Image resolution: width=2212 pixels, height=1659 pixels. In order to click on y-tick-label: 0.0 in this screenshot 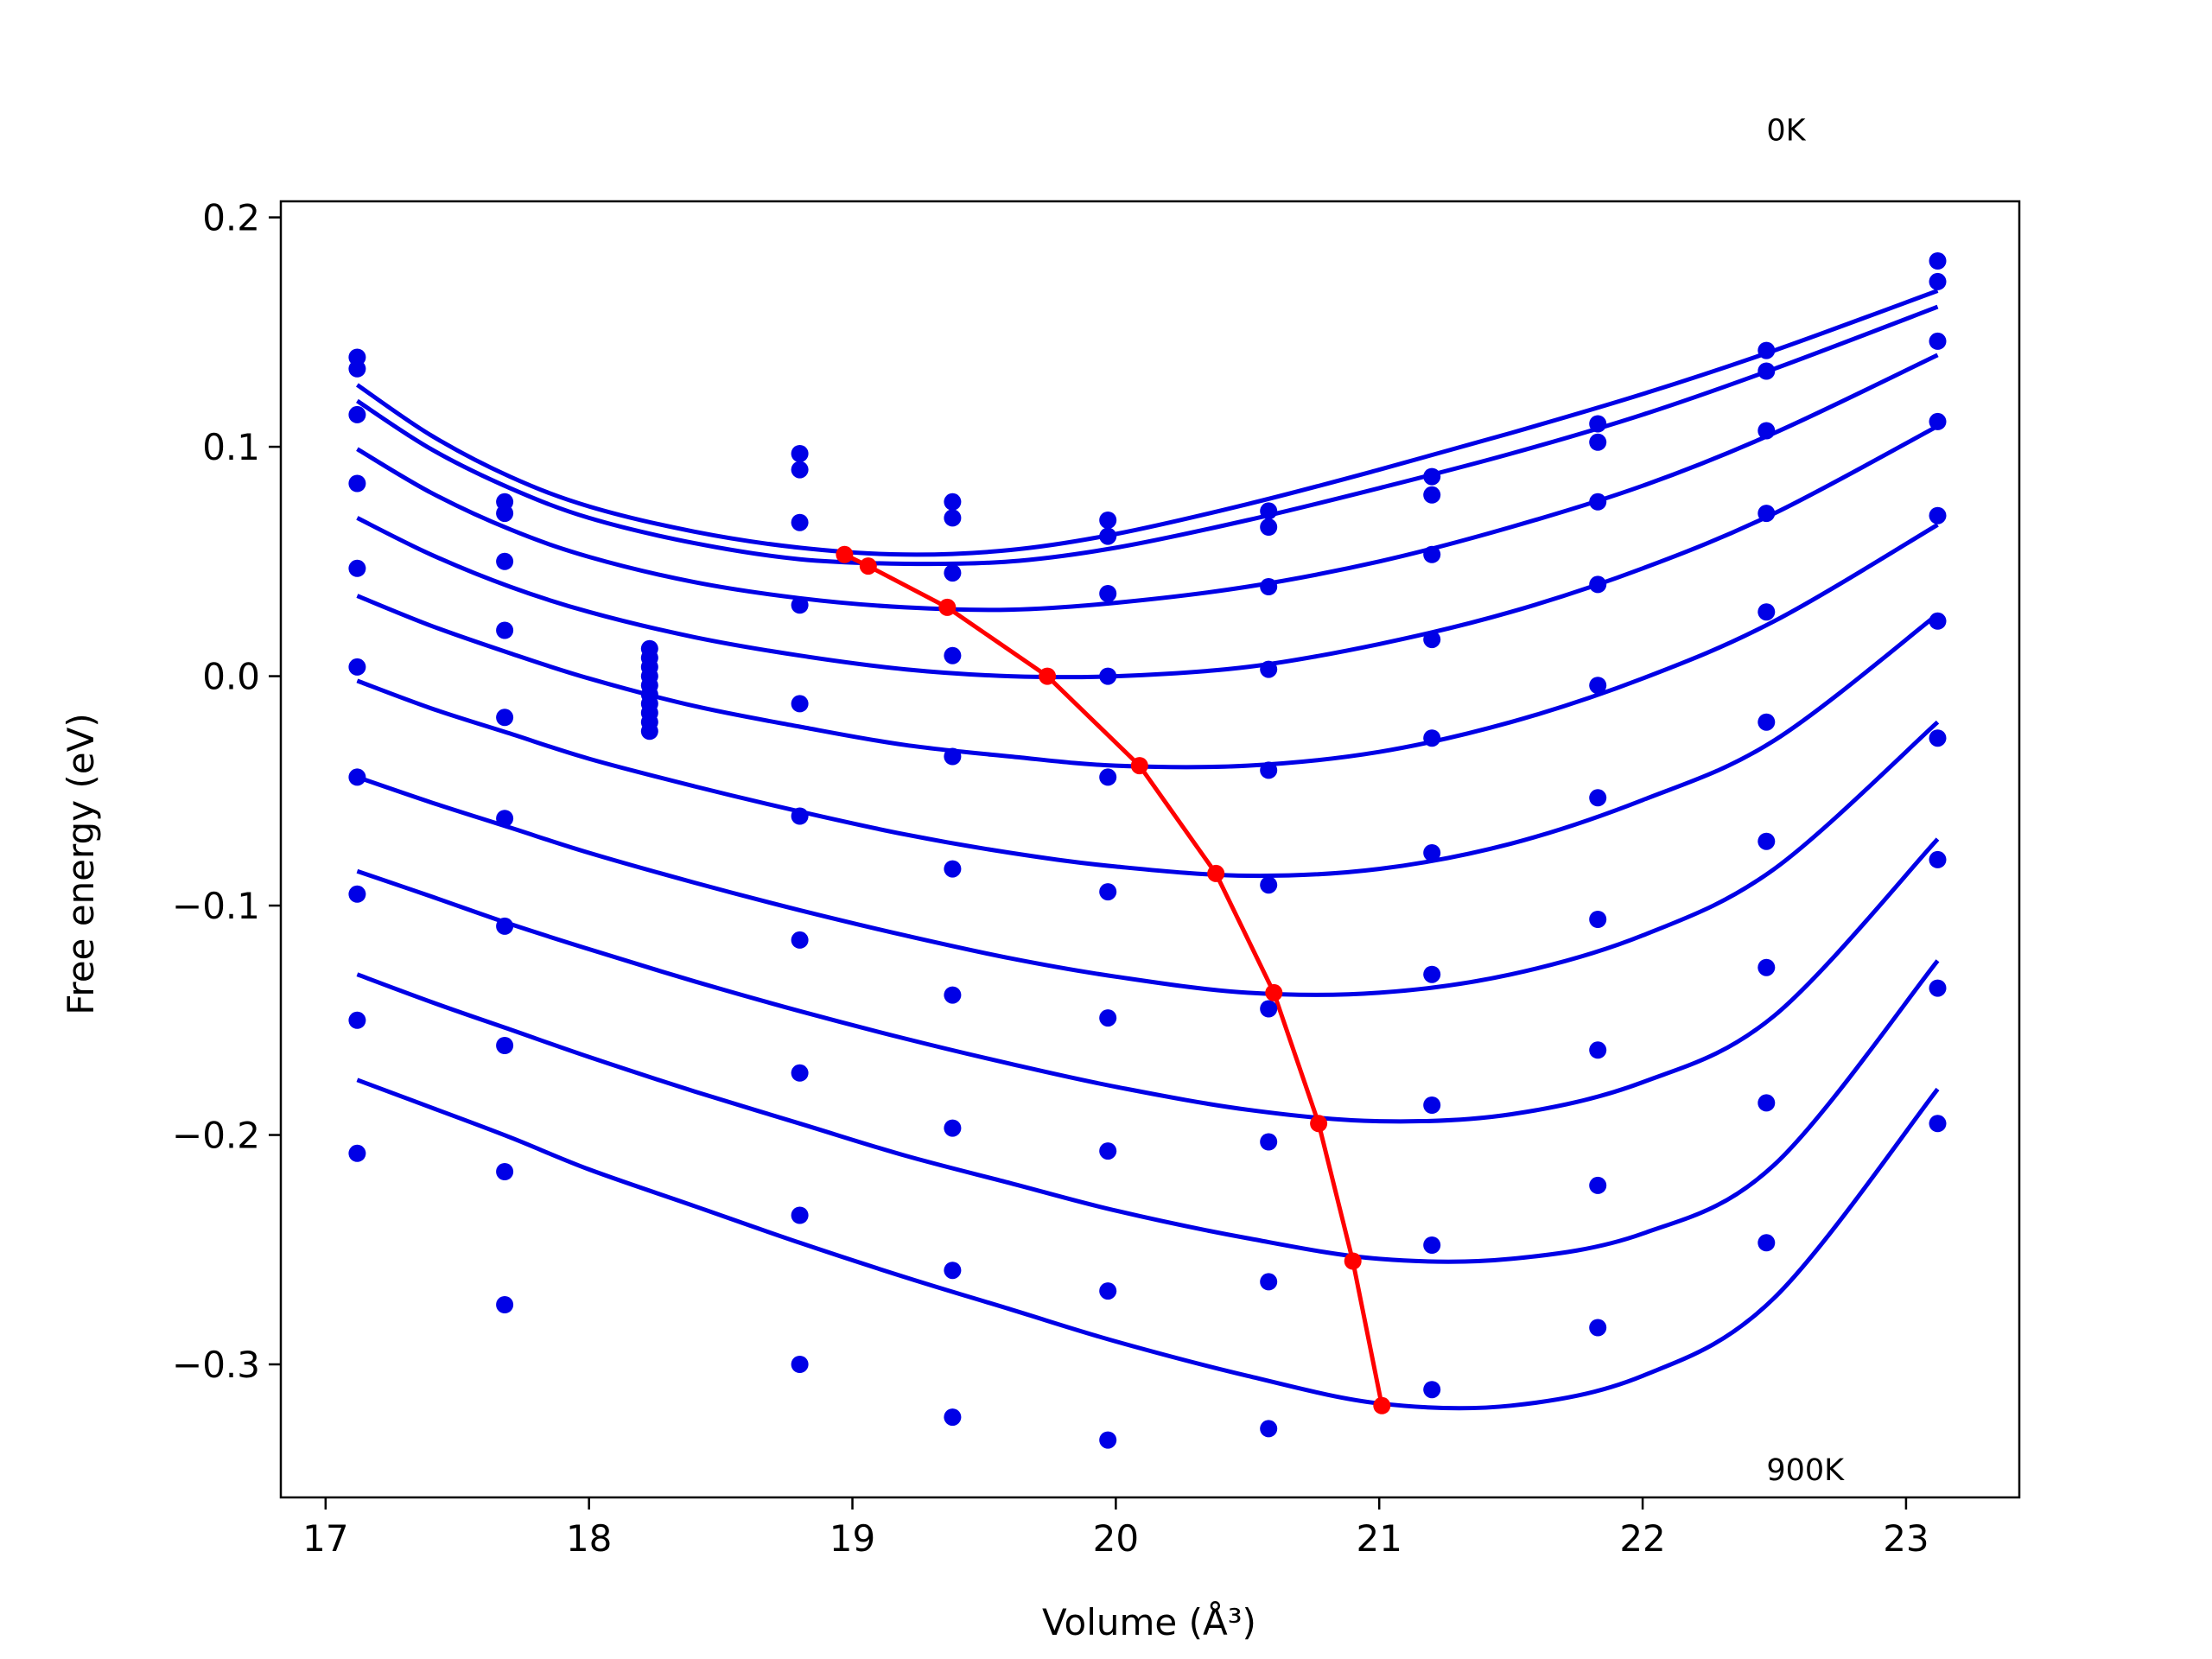, I will do `click(231, 677)`.